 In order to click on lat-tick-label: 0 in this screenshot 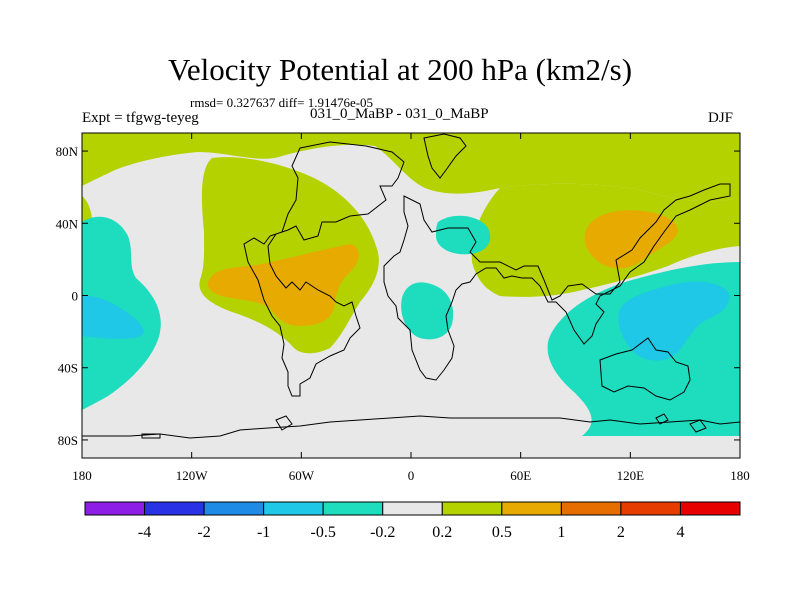, I will do `click(75, 296)`.